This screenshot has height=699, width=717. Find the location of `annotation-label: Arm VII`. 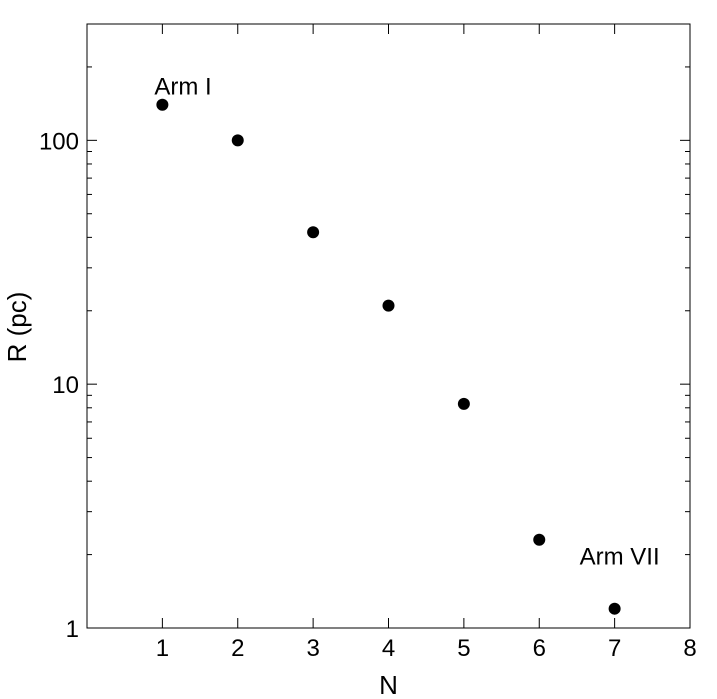

annotation-label: Arm VII is located at coordinates (620, 557).